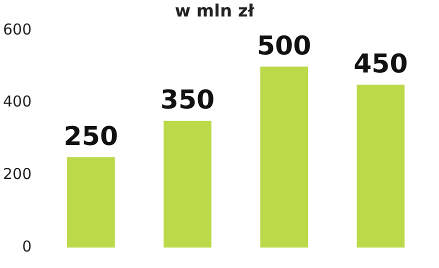 The image size is (439, 268). I want to click on y-tick-label: 0, so click(27, 246).